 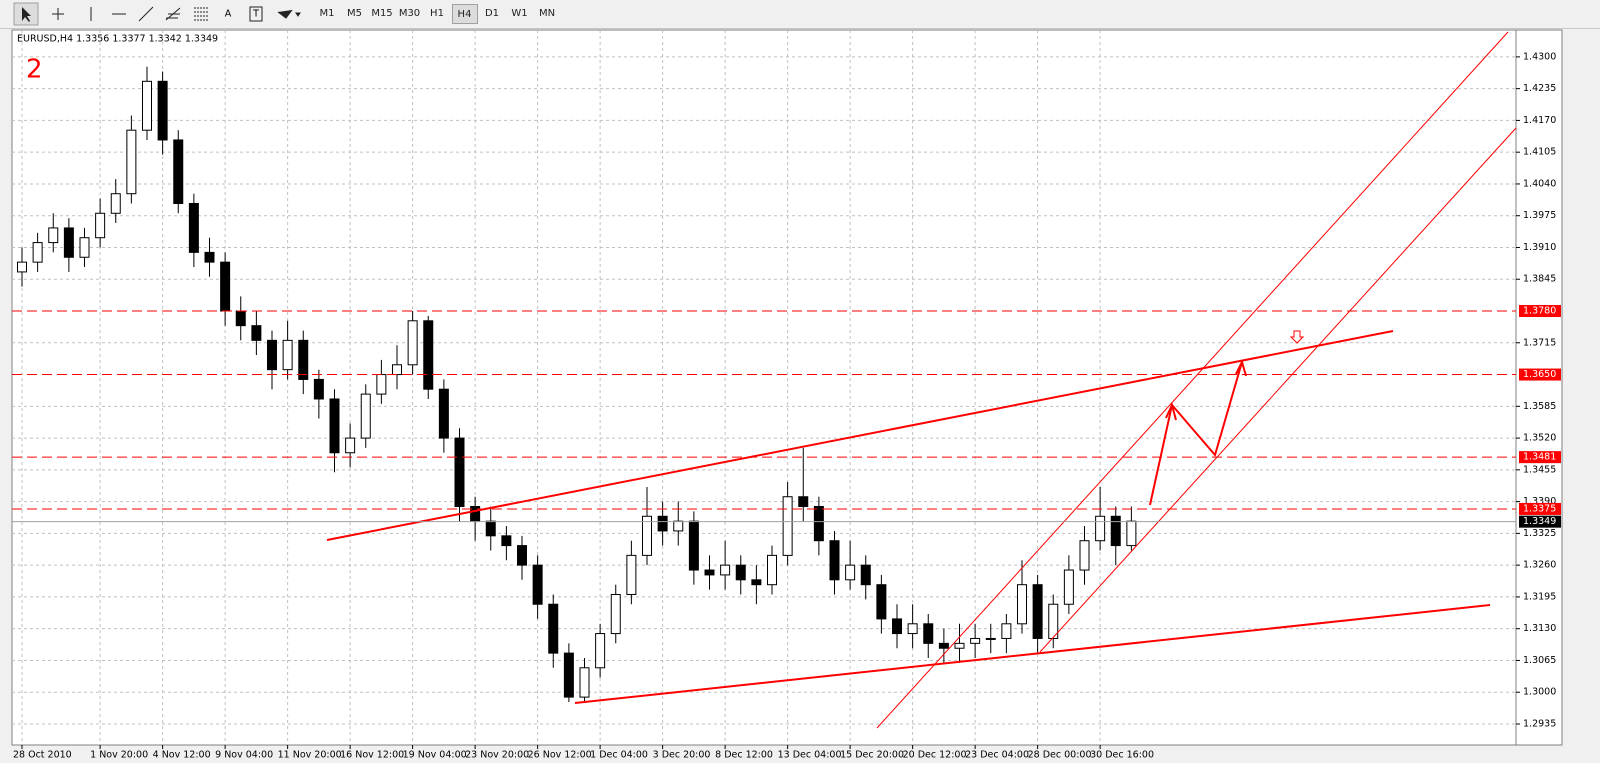 I want to click on annotation: 2, so click(x=34, y=70).